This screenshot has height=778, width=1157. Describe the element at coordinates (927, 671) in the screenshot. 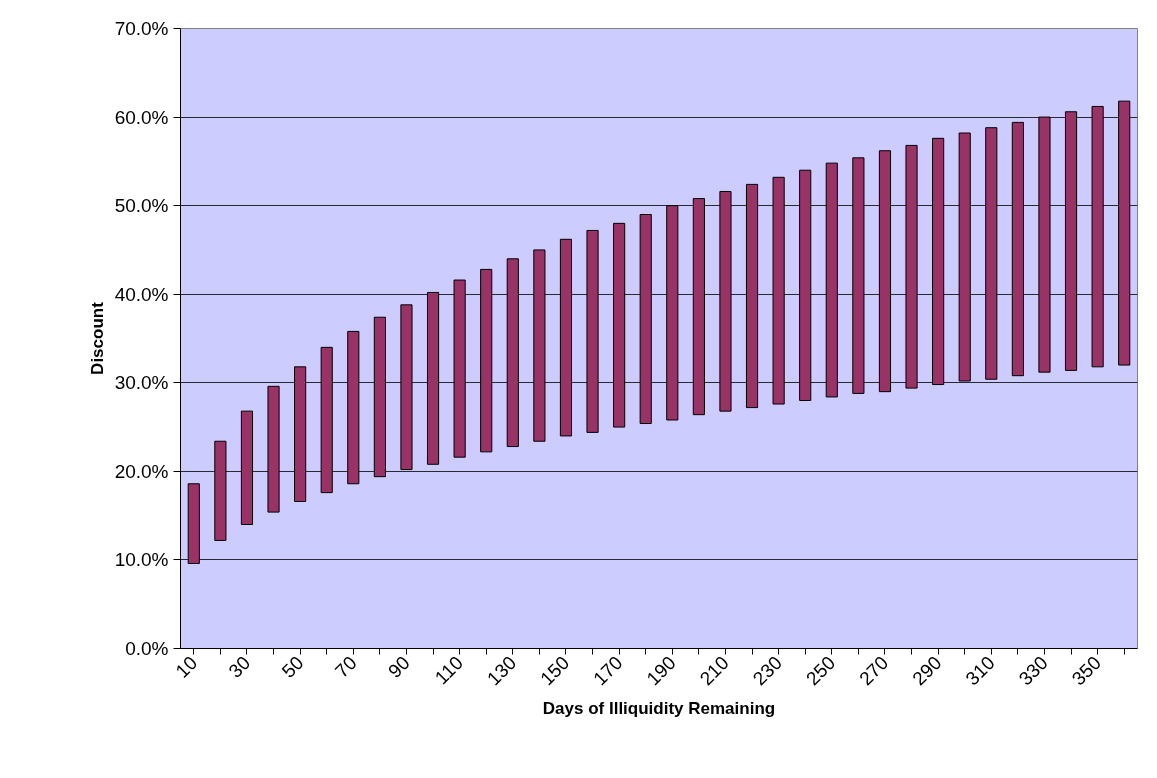

I see `x-tick-label: 290` at that location.